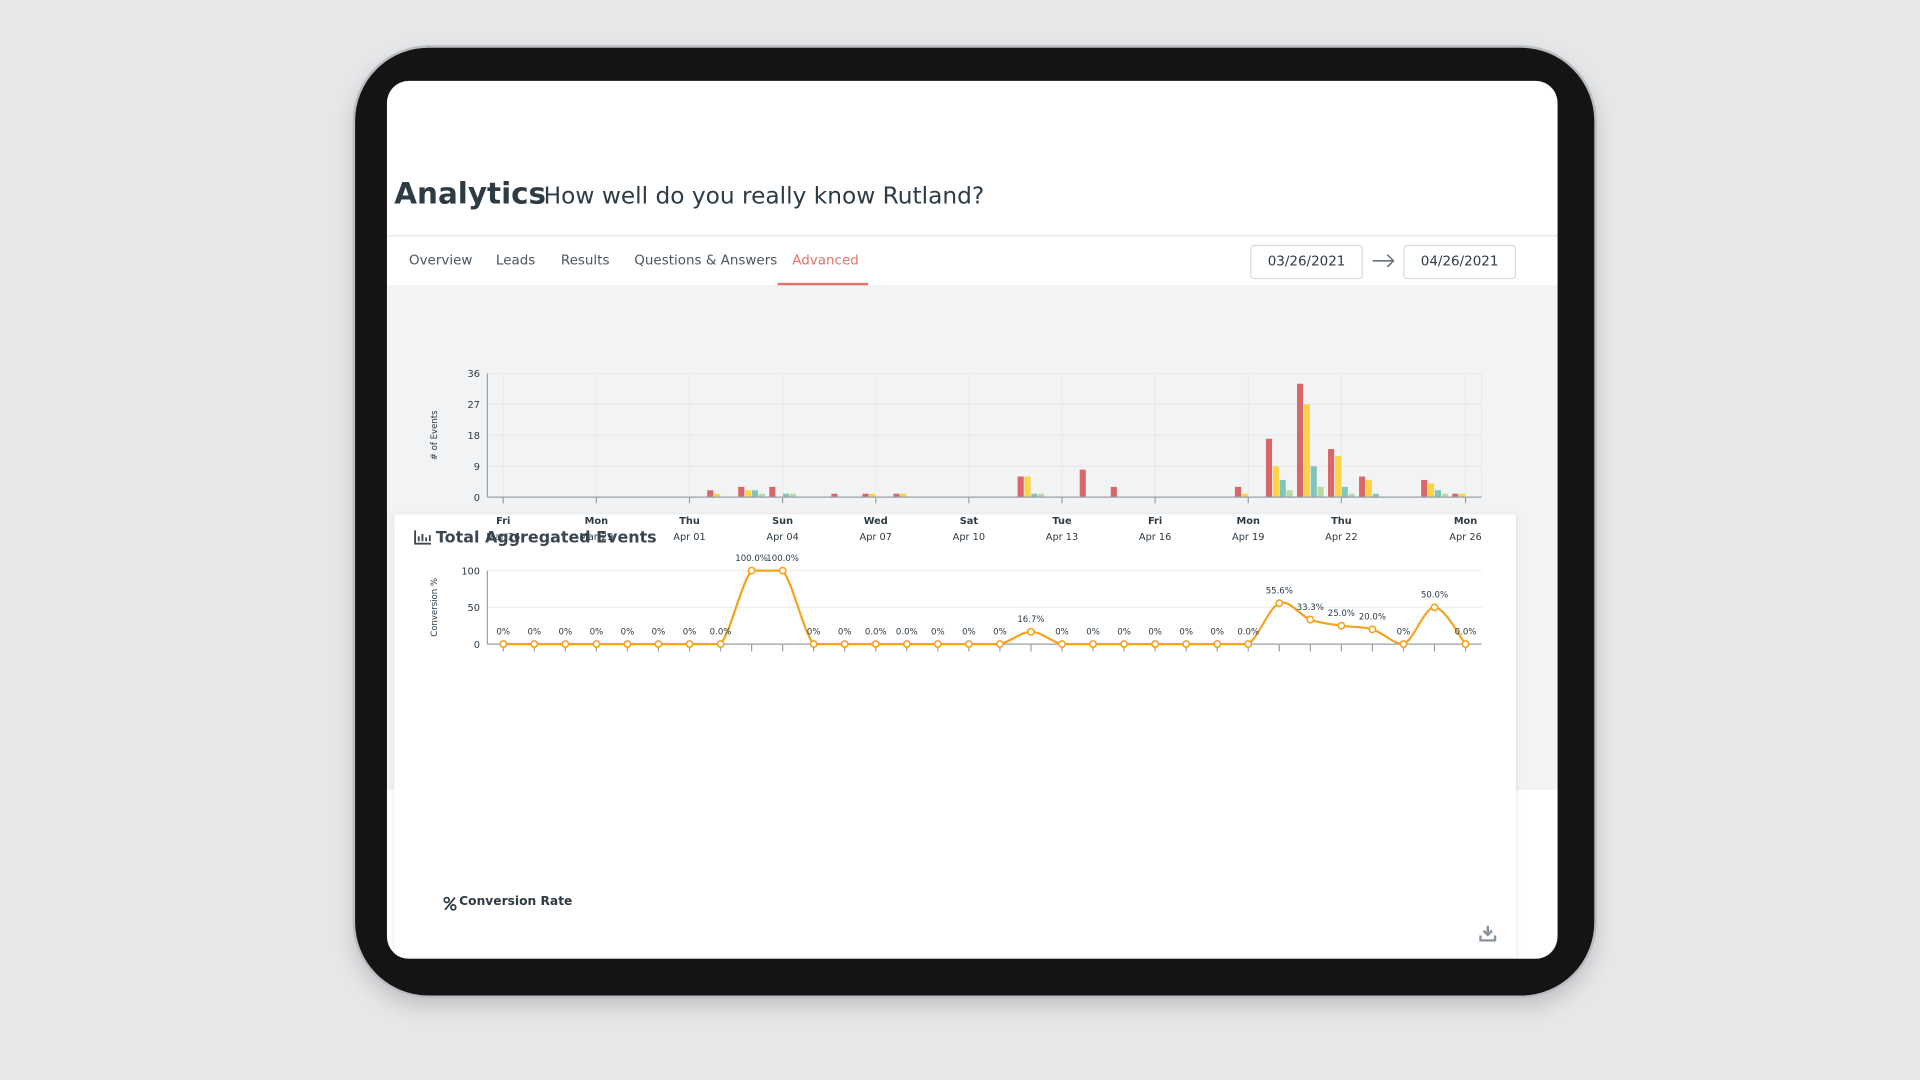  I want to click on y-tick-label: 18, so click(474, 436).